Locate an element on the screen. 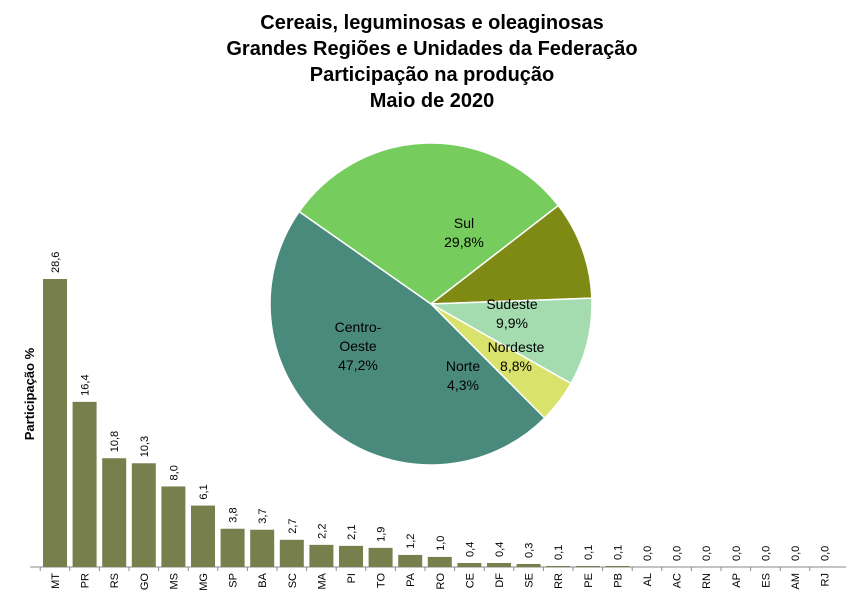 The image size is (864, 605). pie-label-sul: Sul 29,8% is located at coordinates (464, 232).